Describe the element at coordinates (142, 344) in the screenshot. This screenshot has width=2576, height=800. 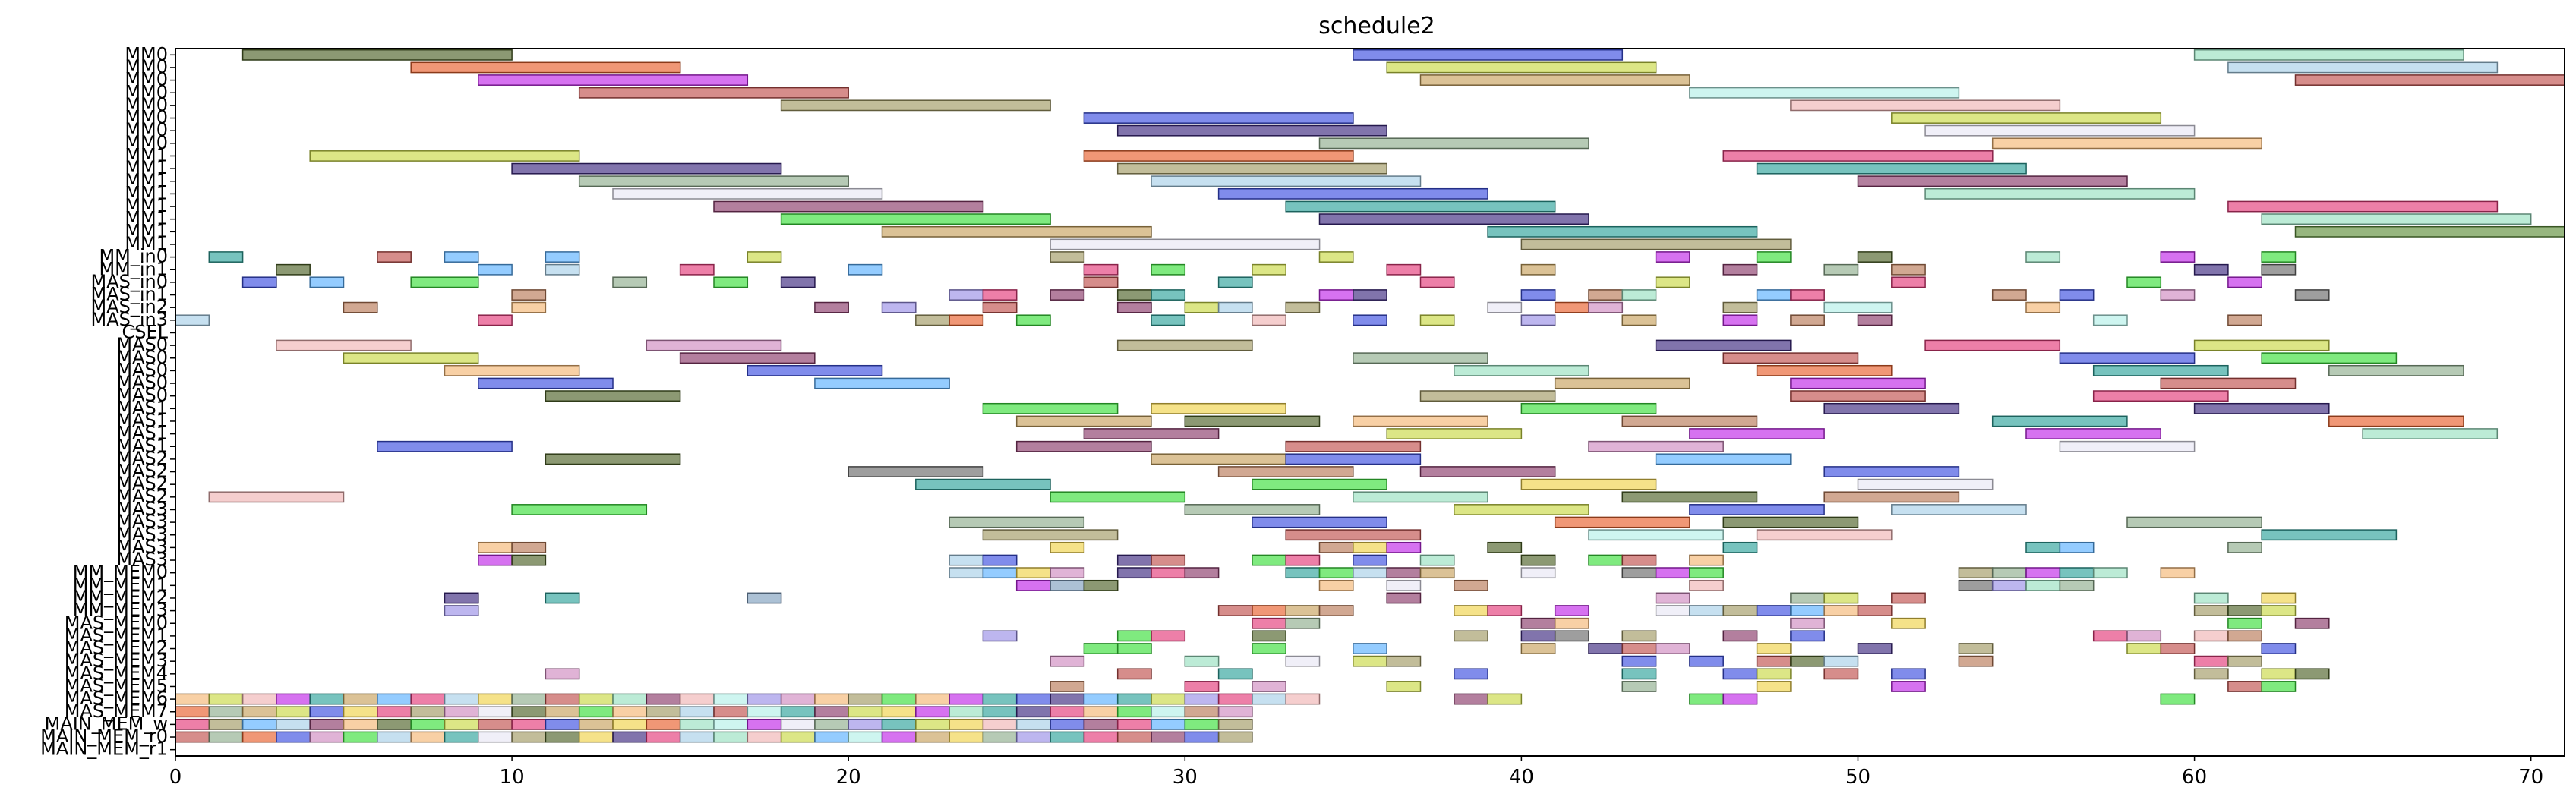
I see `row-label: MAS0` at that location.